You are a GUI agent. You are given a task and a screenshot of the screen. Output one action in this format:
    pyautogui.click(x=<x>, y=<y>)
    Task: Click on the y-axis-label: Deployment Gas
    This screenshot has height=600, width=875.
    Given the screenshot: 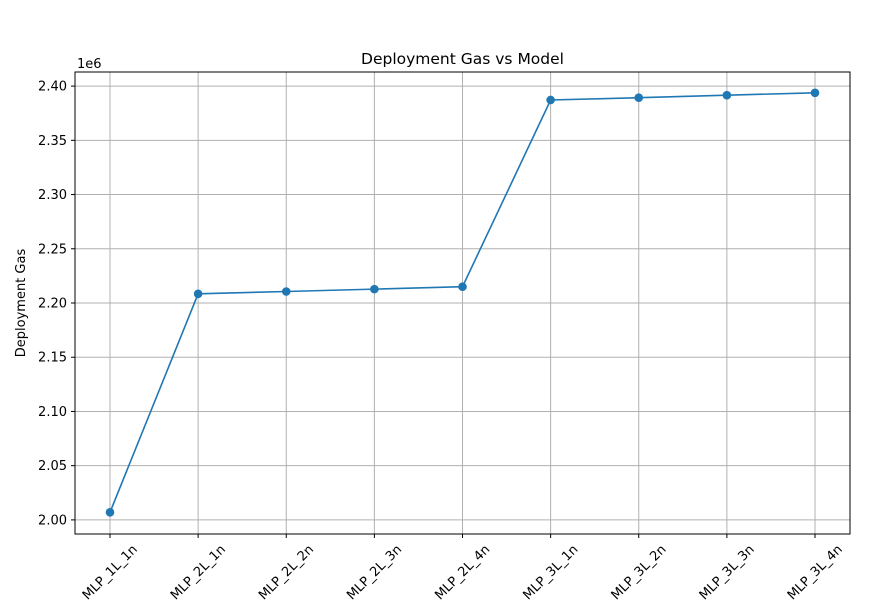 What is the action you would take?
    pyautogui.click(x=21, y=303)
    